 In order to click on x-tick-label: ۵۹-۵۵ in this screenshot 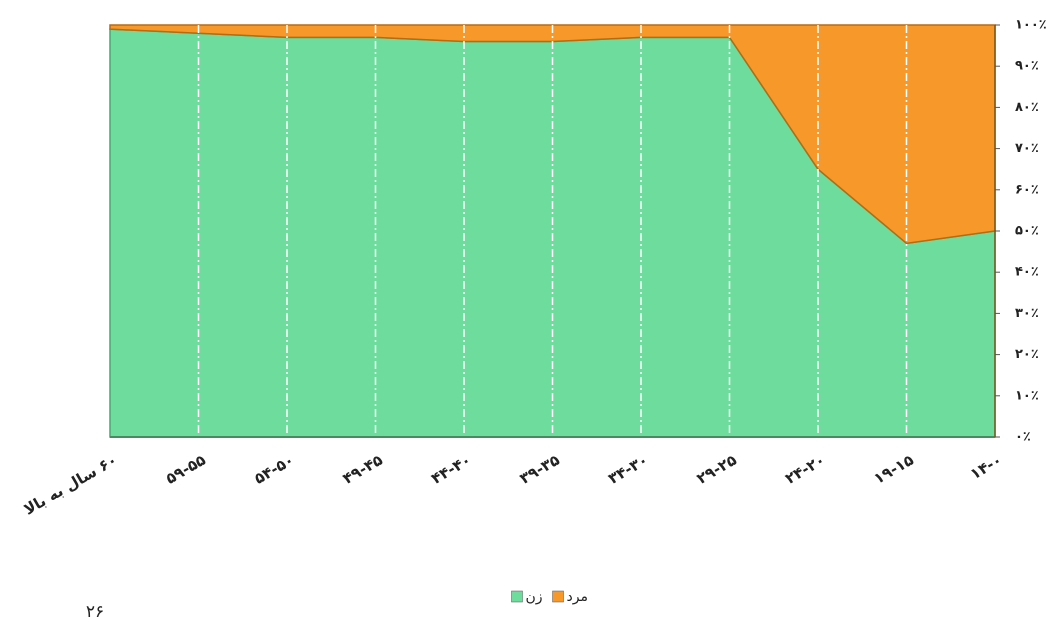, I will do `click(186, 469)`.